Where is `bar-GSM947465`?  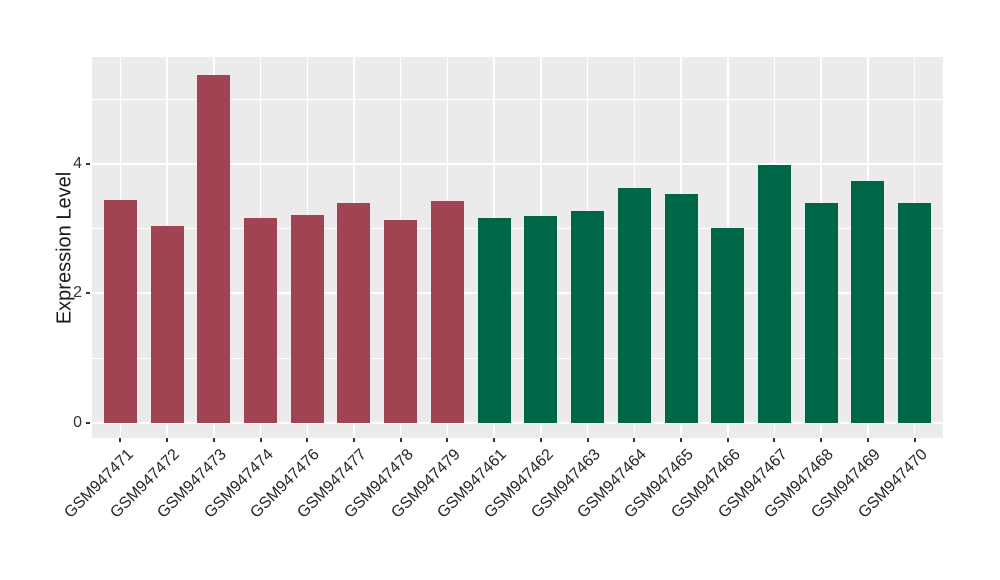
bar-GSM947465 is located at coordinates (681, 308).